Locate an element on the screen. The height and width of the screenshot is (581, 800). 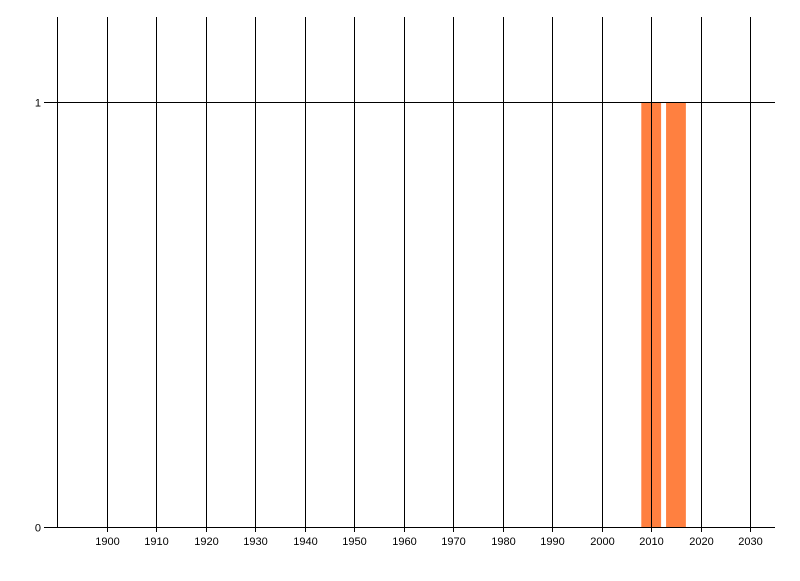
x-tick-label: 1950 is located at coordinates (354, 542).